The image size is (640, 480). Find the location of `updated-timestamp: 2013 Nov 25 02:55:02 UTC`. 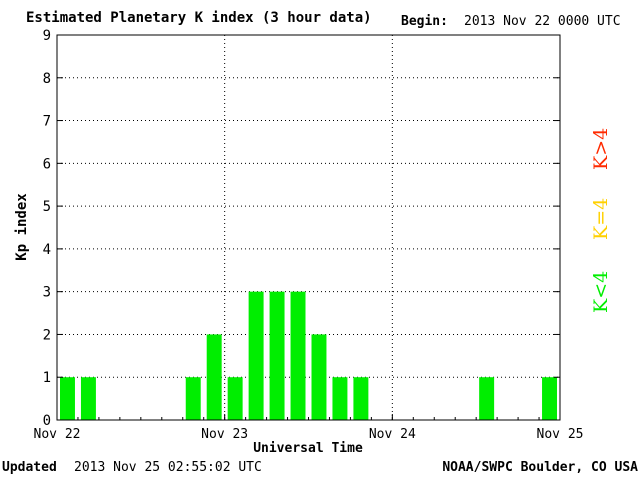

updated-timestamp: 2013 Nov 25 02:55:02 UTC is located at coordinates (168, 467).